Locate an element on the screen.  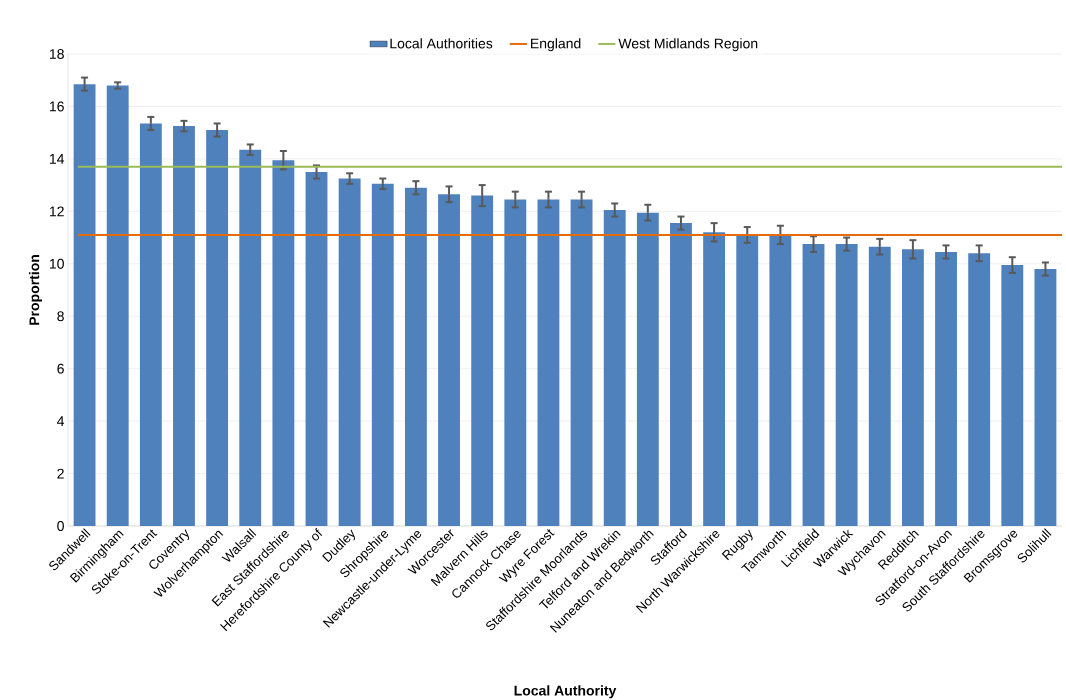
y-tick-label: 16 is located at coordinates (56, 106).